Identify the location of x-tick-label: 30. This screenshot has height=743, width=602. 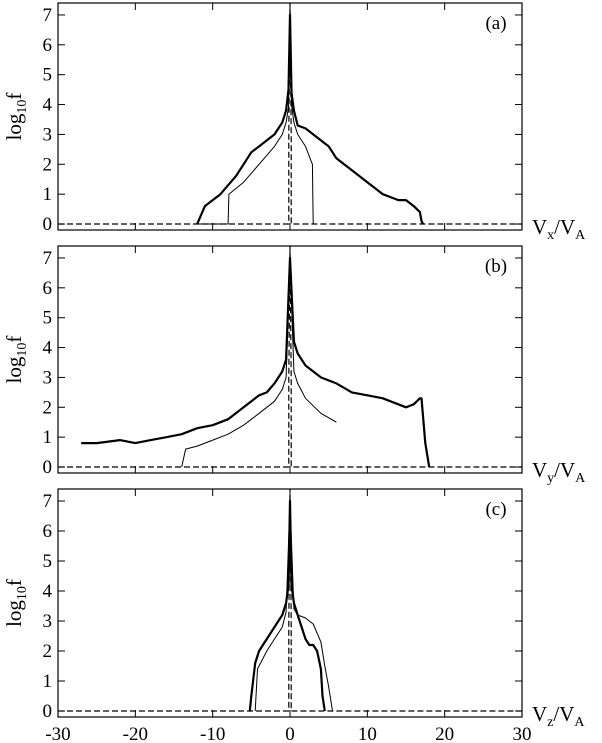
(522, 733).